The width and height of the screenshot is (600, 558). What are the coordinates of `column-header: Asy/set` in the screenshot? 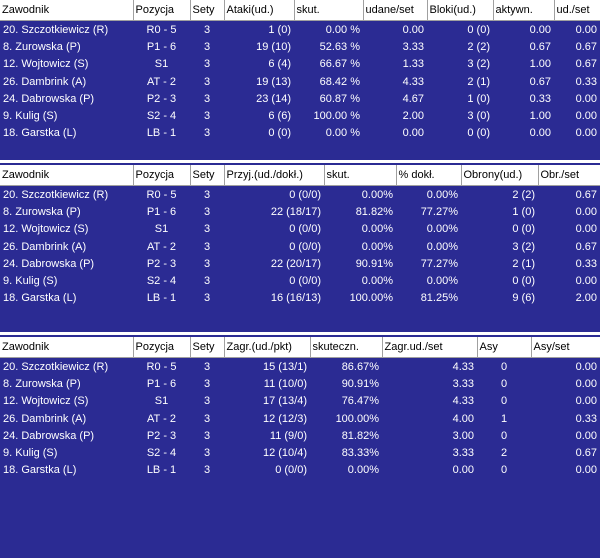 It's located at (565, 347).